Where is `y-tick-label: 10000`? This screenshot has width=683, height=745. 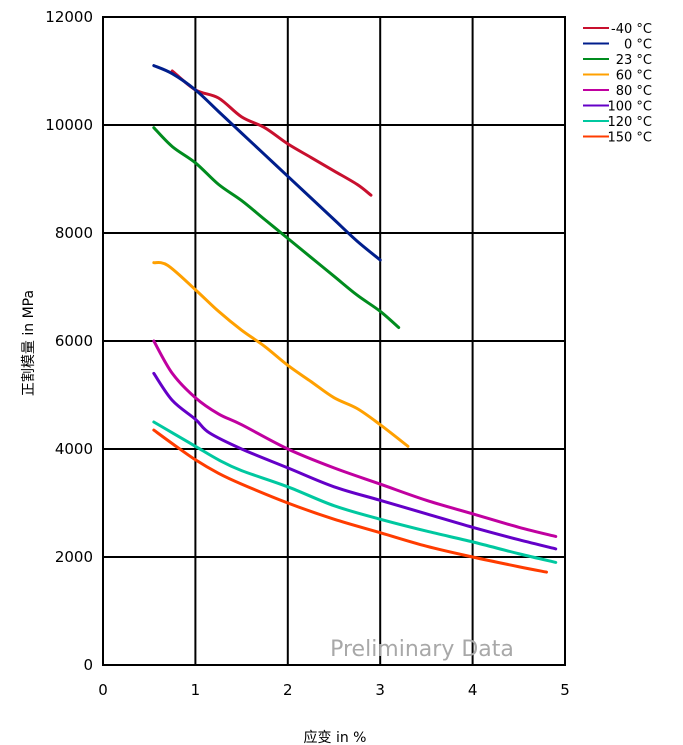 y-tick-label: 10000 is located at coordinates (69, 125).